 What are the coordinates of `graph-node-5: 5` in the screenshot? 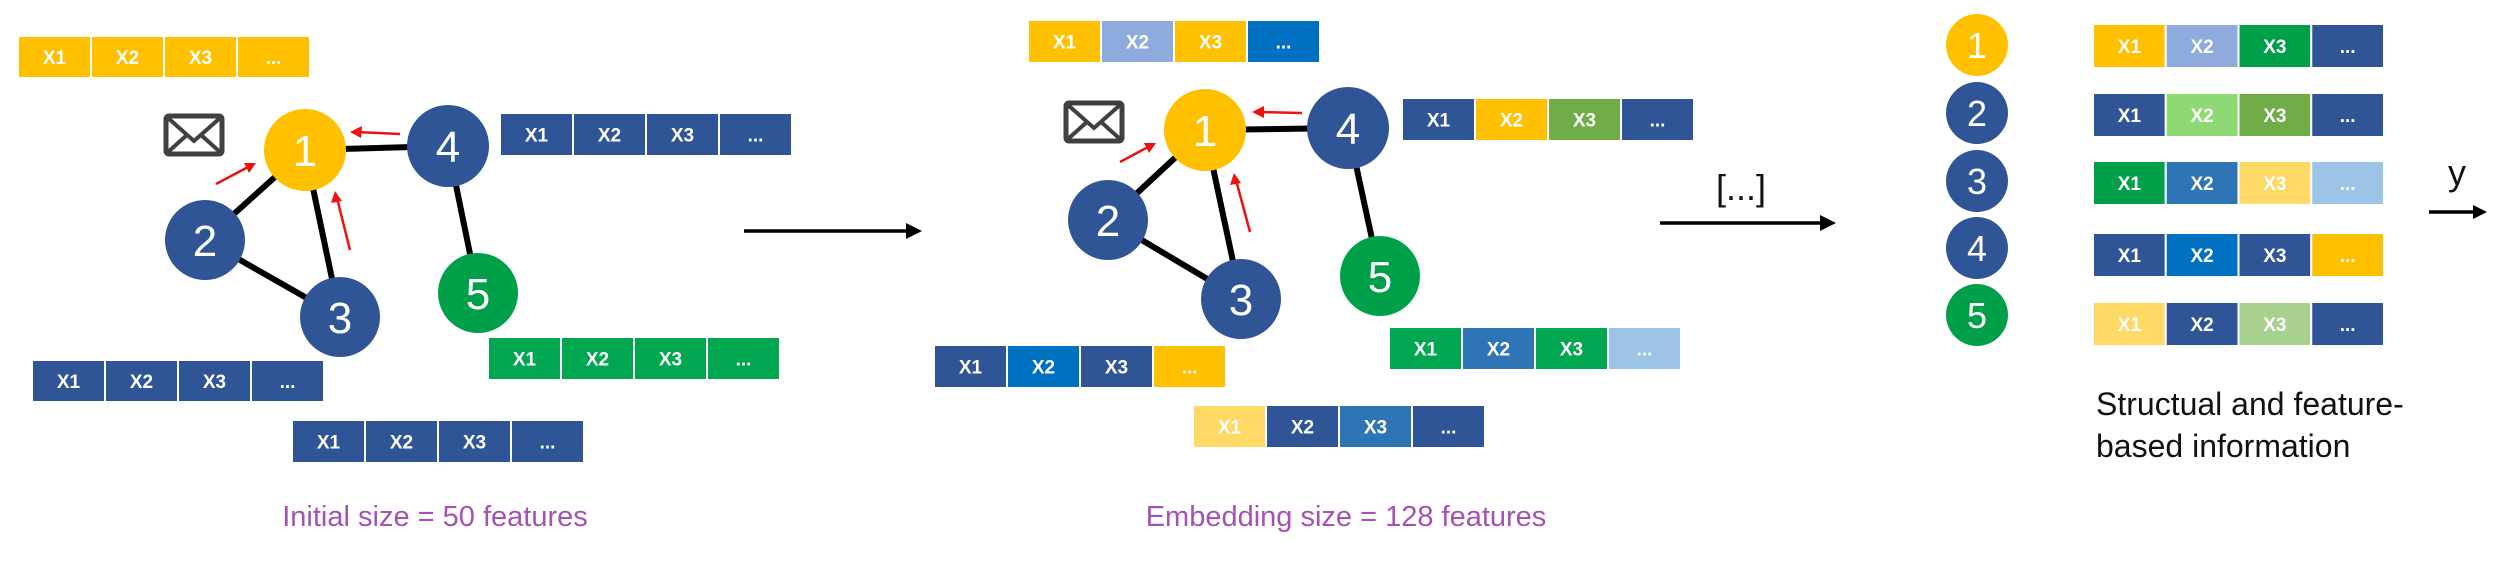 It's located at (1380, 276).